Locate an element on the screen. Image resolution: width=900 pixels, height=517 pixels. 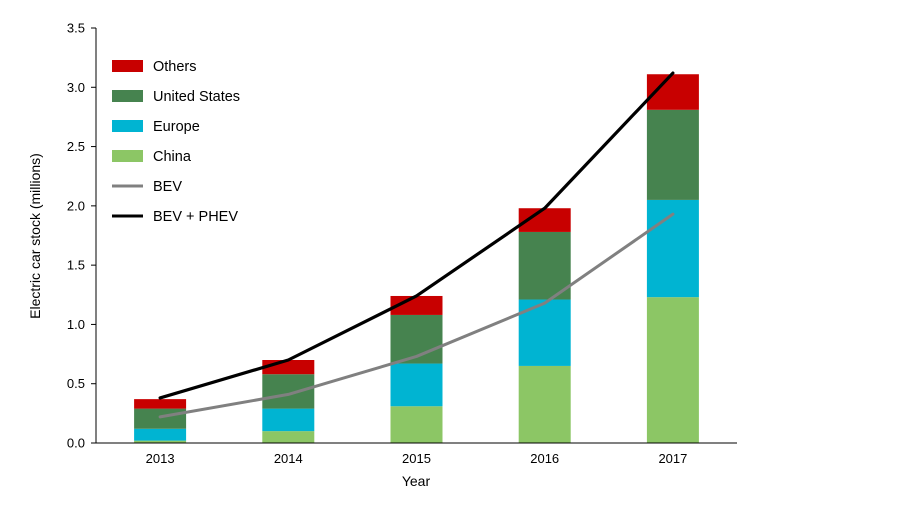
y-tick-label-0-0: 0.0 is located at coordinates (76, 443).